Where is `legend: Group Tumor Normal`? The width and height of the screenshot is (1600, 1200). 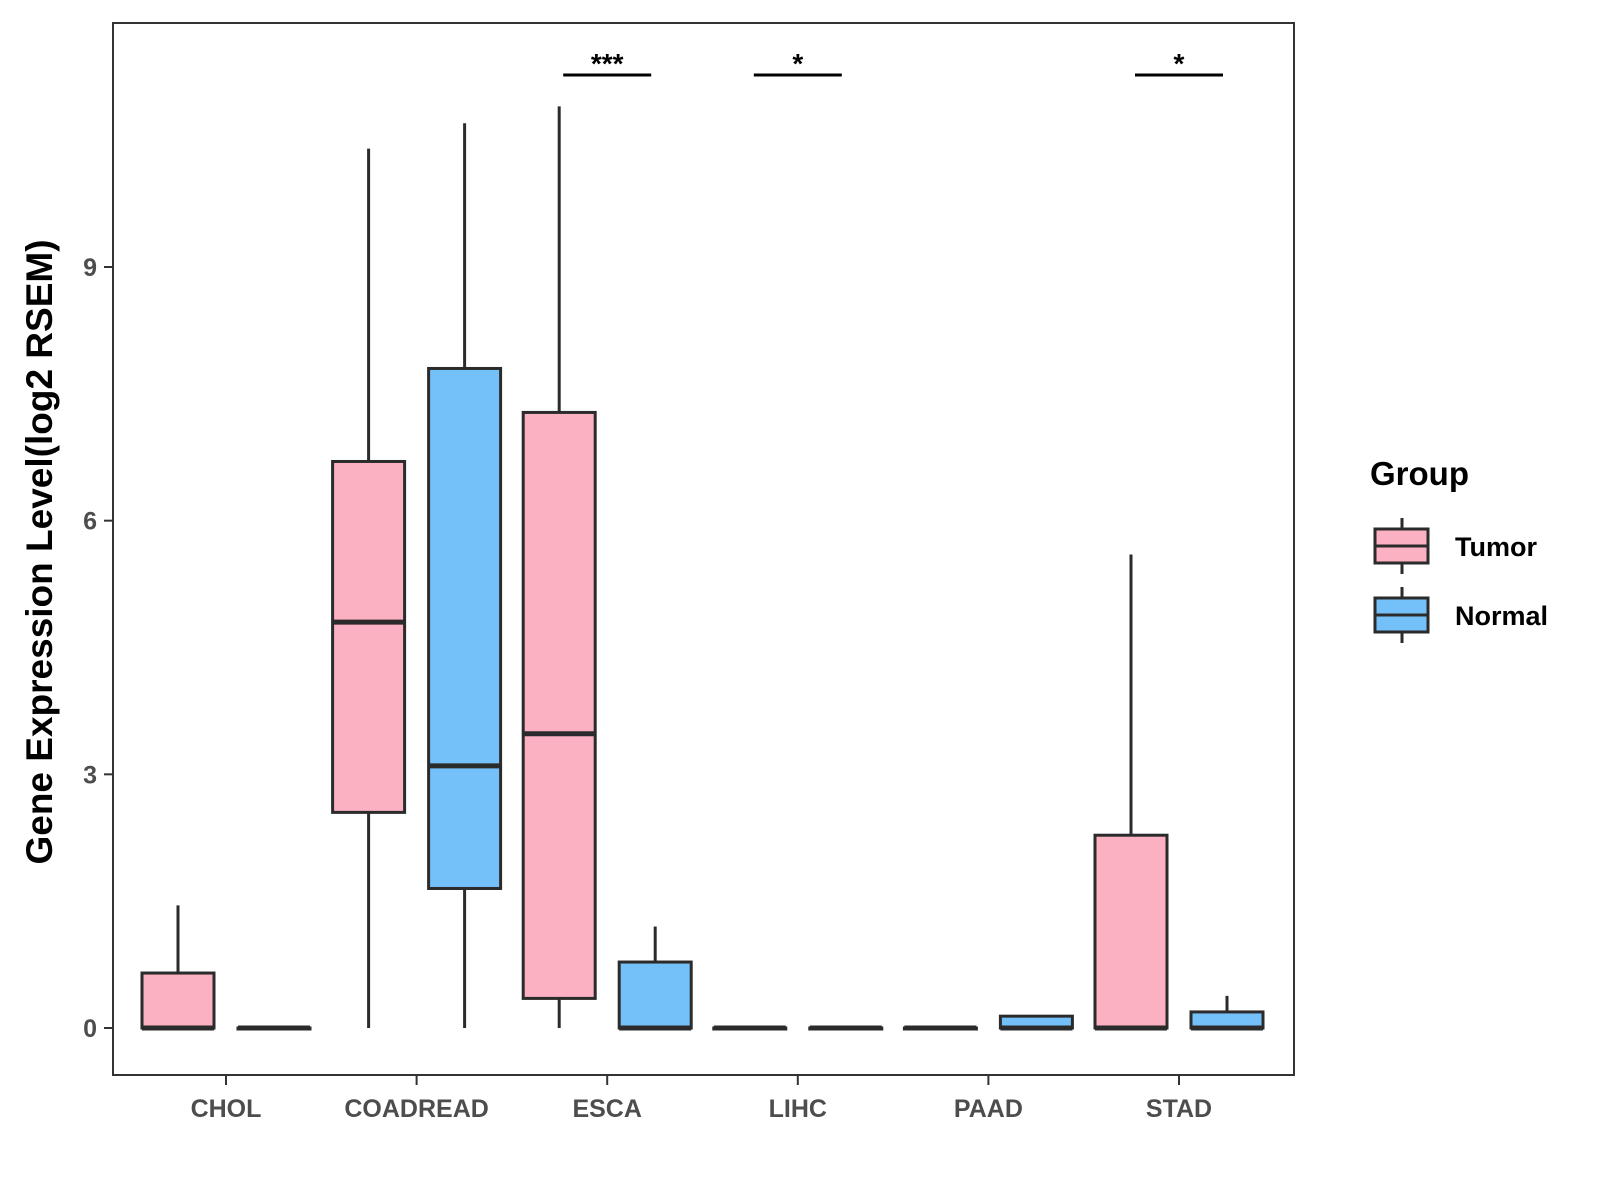
legend: Group Tumor Normal is located at coordinates (1459, 549).